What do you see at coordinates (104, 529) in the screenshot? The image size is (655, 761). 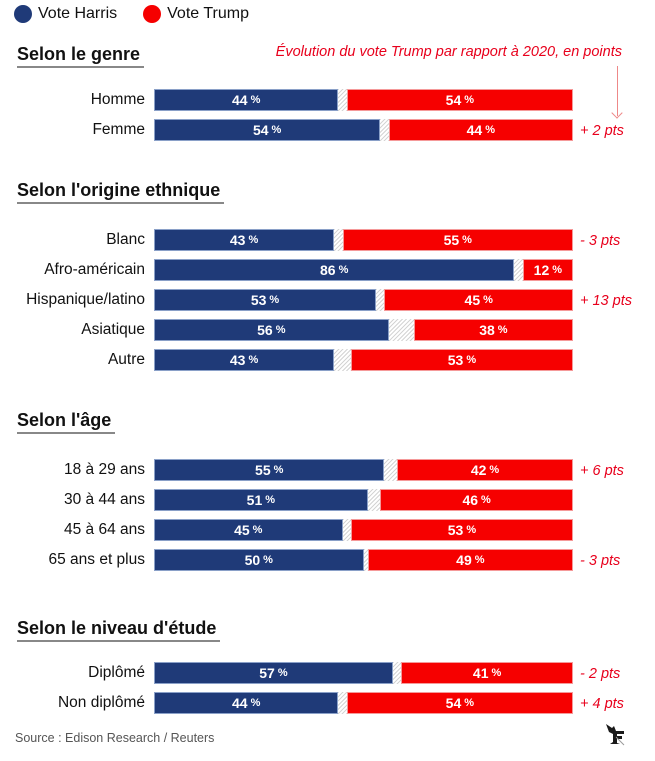 I see `row-label: 45 à 64 ans` at bounding box center [104, 529].